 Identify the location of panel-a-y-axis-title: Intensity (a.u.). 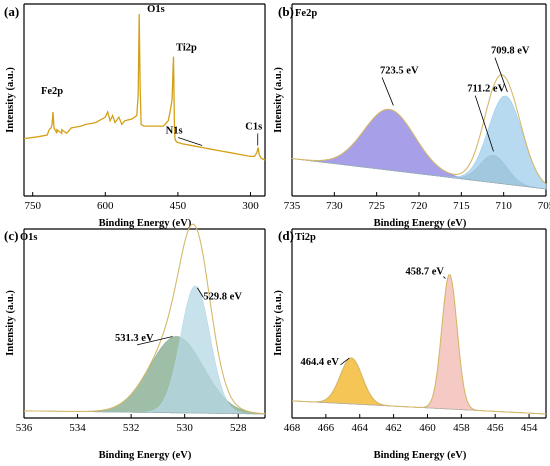
(10, 100).